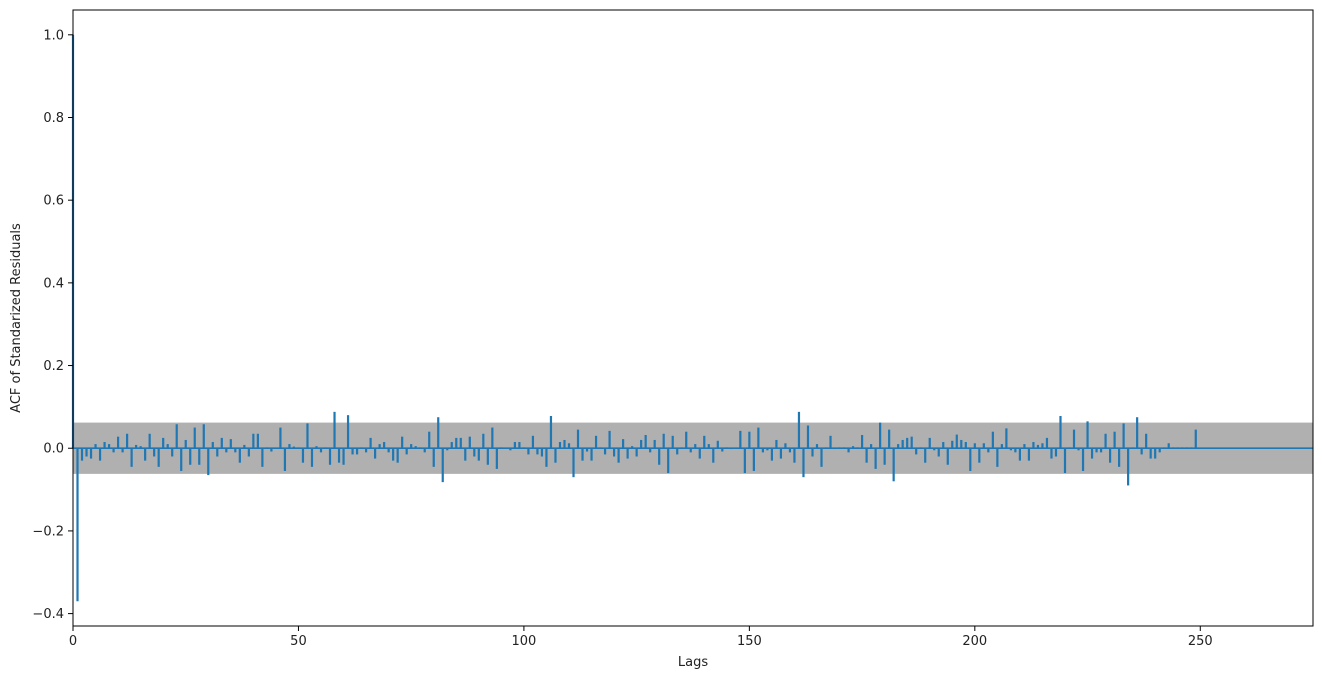 The width and height of the screenshot is (1322, 679). What do you see at coordinates (53, 35) in the screenshot?
I see `y-tick-label: 1.0` at bounding box center [53, 35].